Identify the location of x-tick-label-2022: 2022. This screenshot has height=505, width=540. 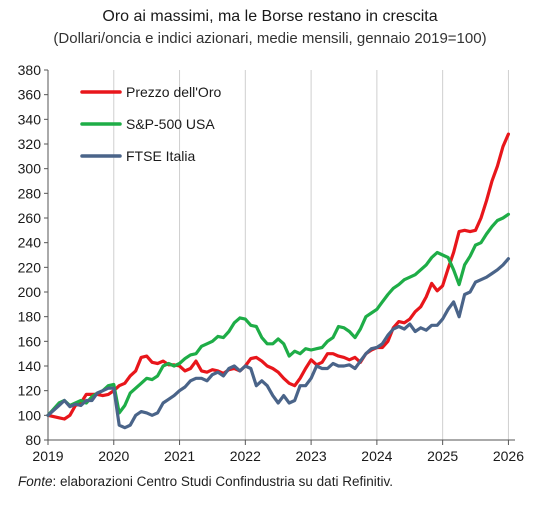
(245, 456).